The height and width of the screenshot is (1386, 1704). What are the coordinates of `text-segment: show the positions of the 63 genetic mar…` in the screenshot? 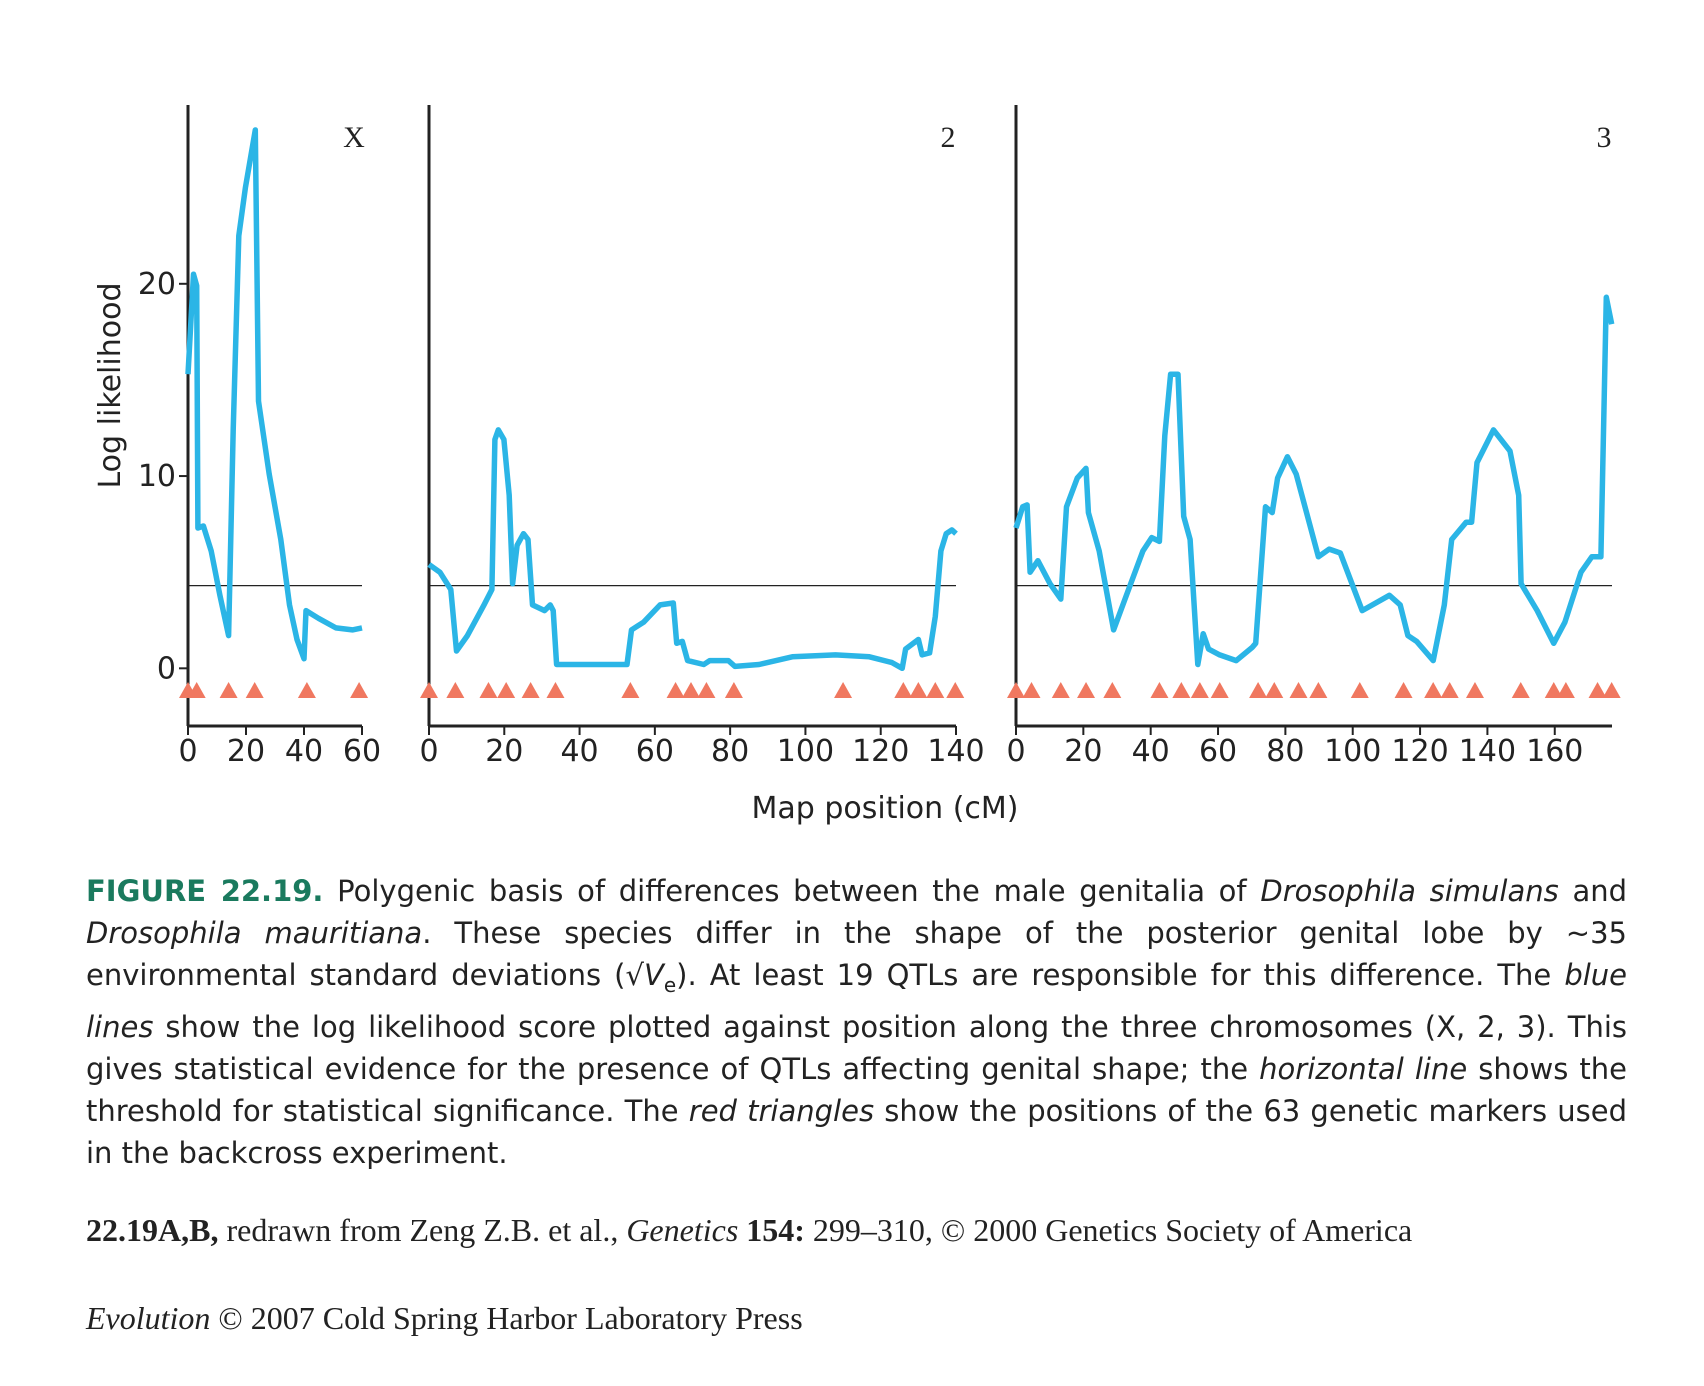 It's located at (857, 1131).